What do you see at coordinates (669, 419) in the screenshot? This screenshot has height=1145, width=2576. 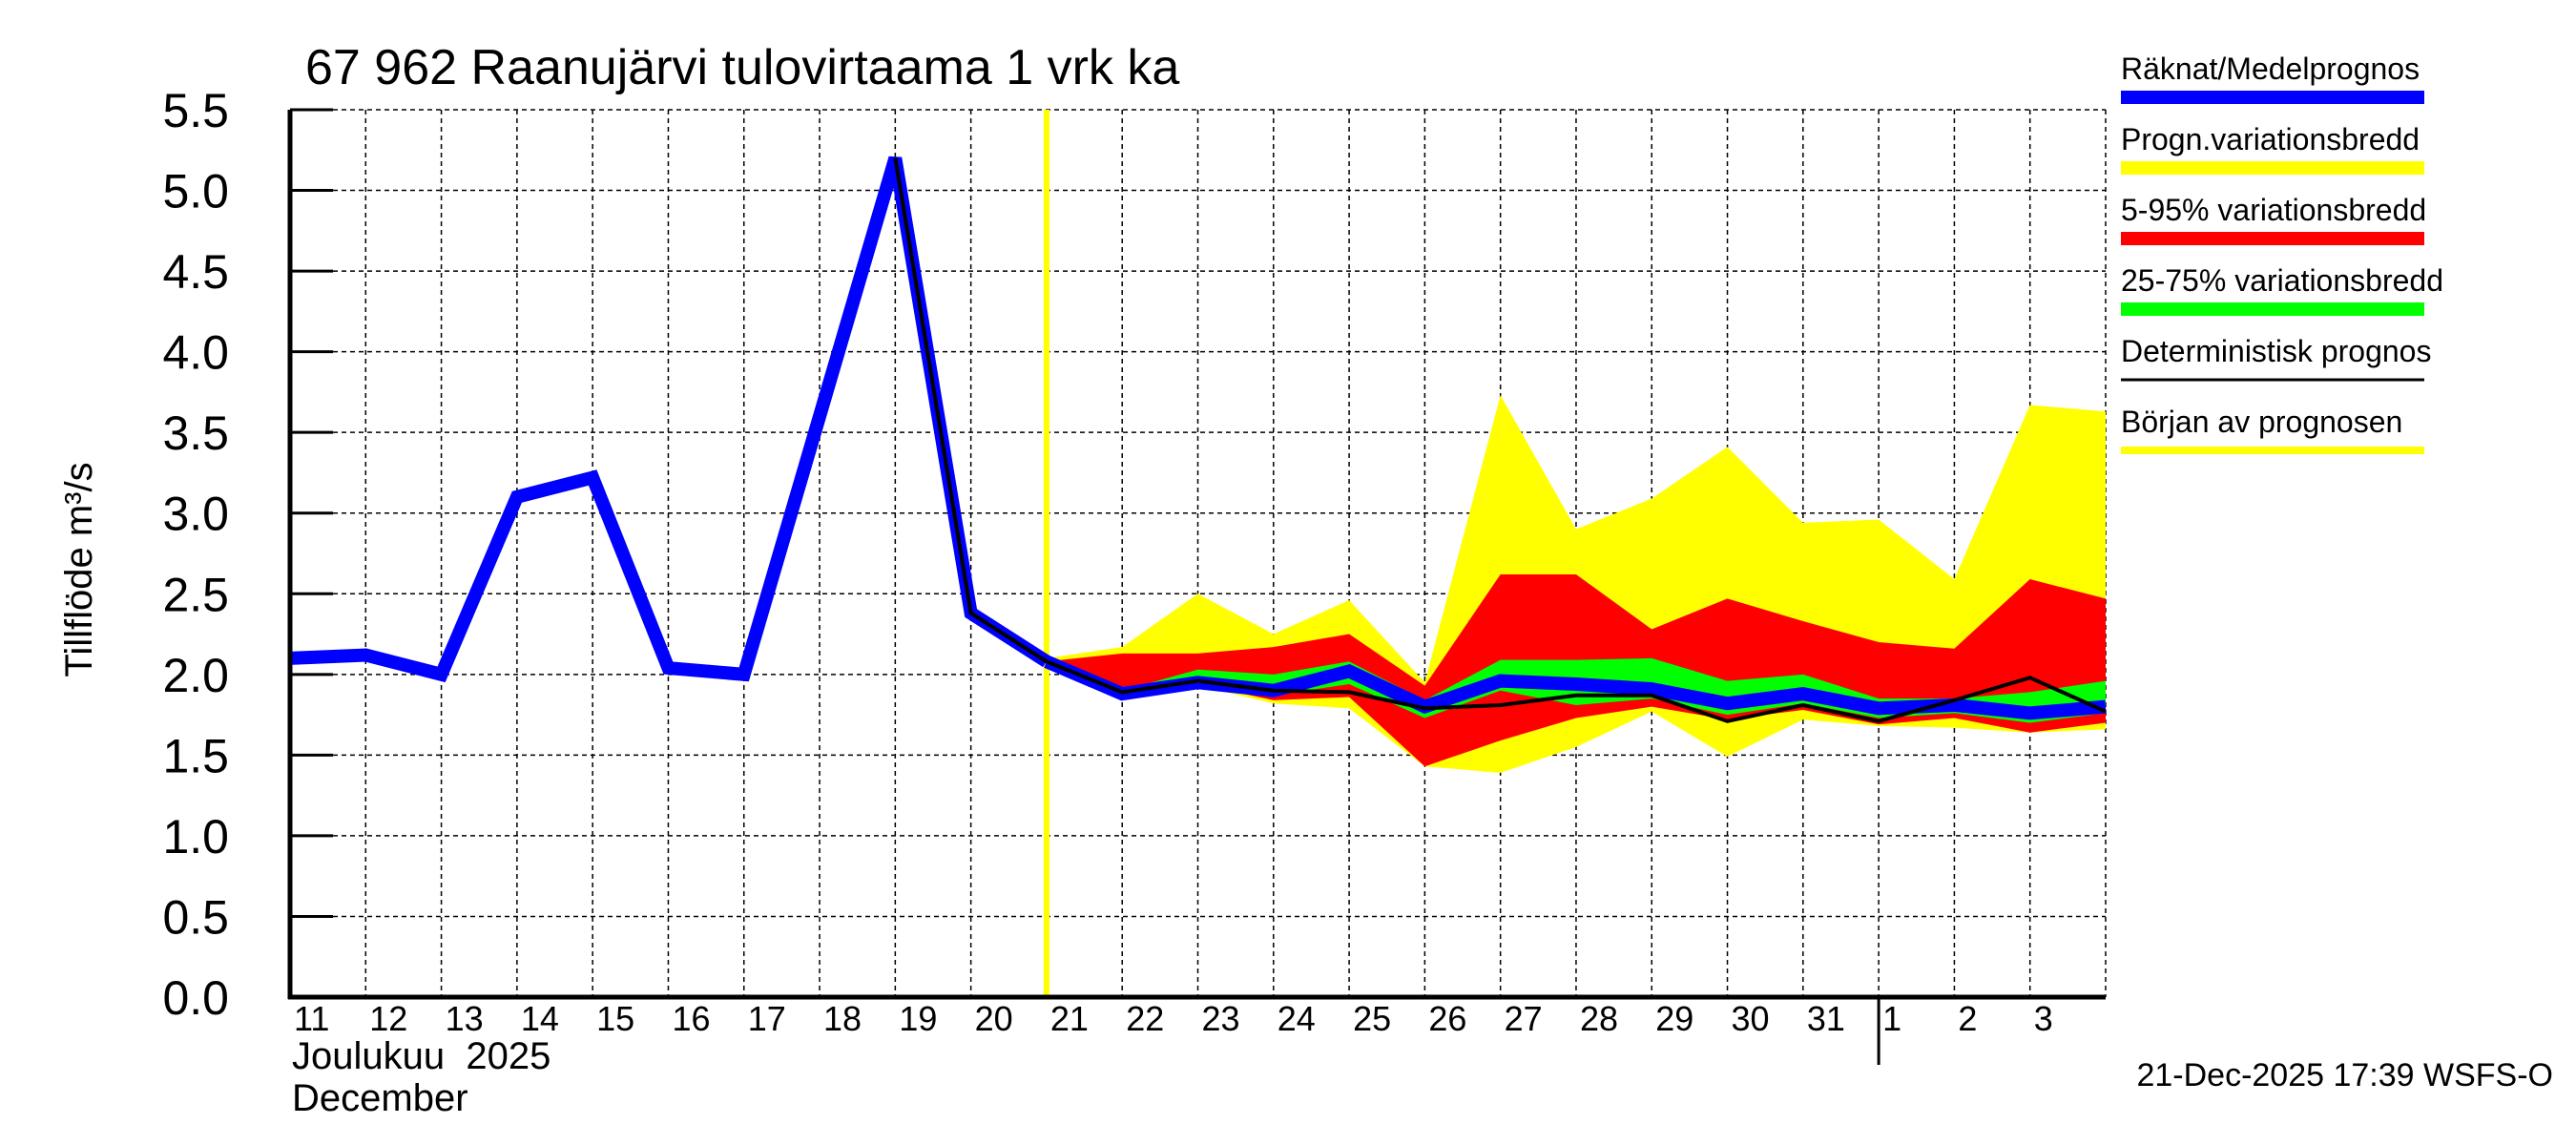 I see `observed-line` at bounding box center [669, 419].